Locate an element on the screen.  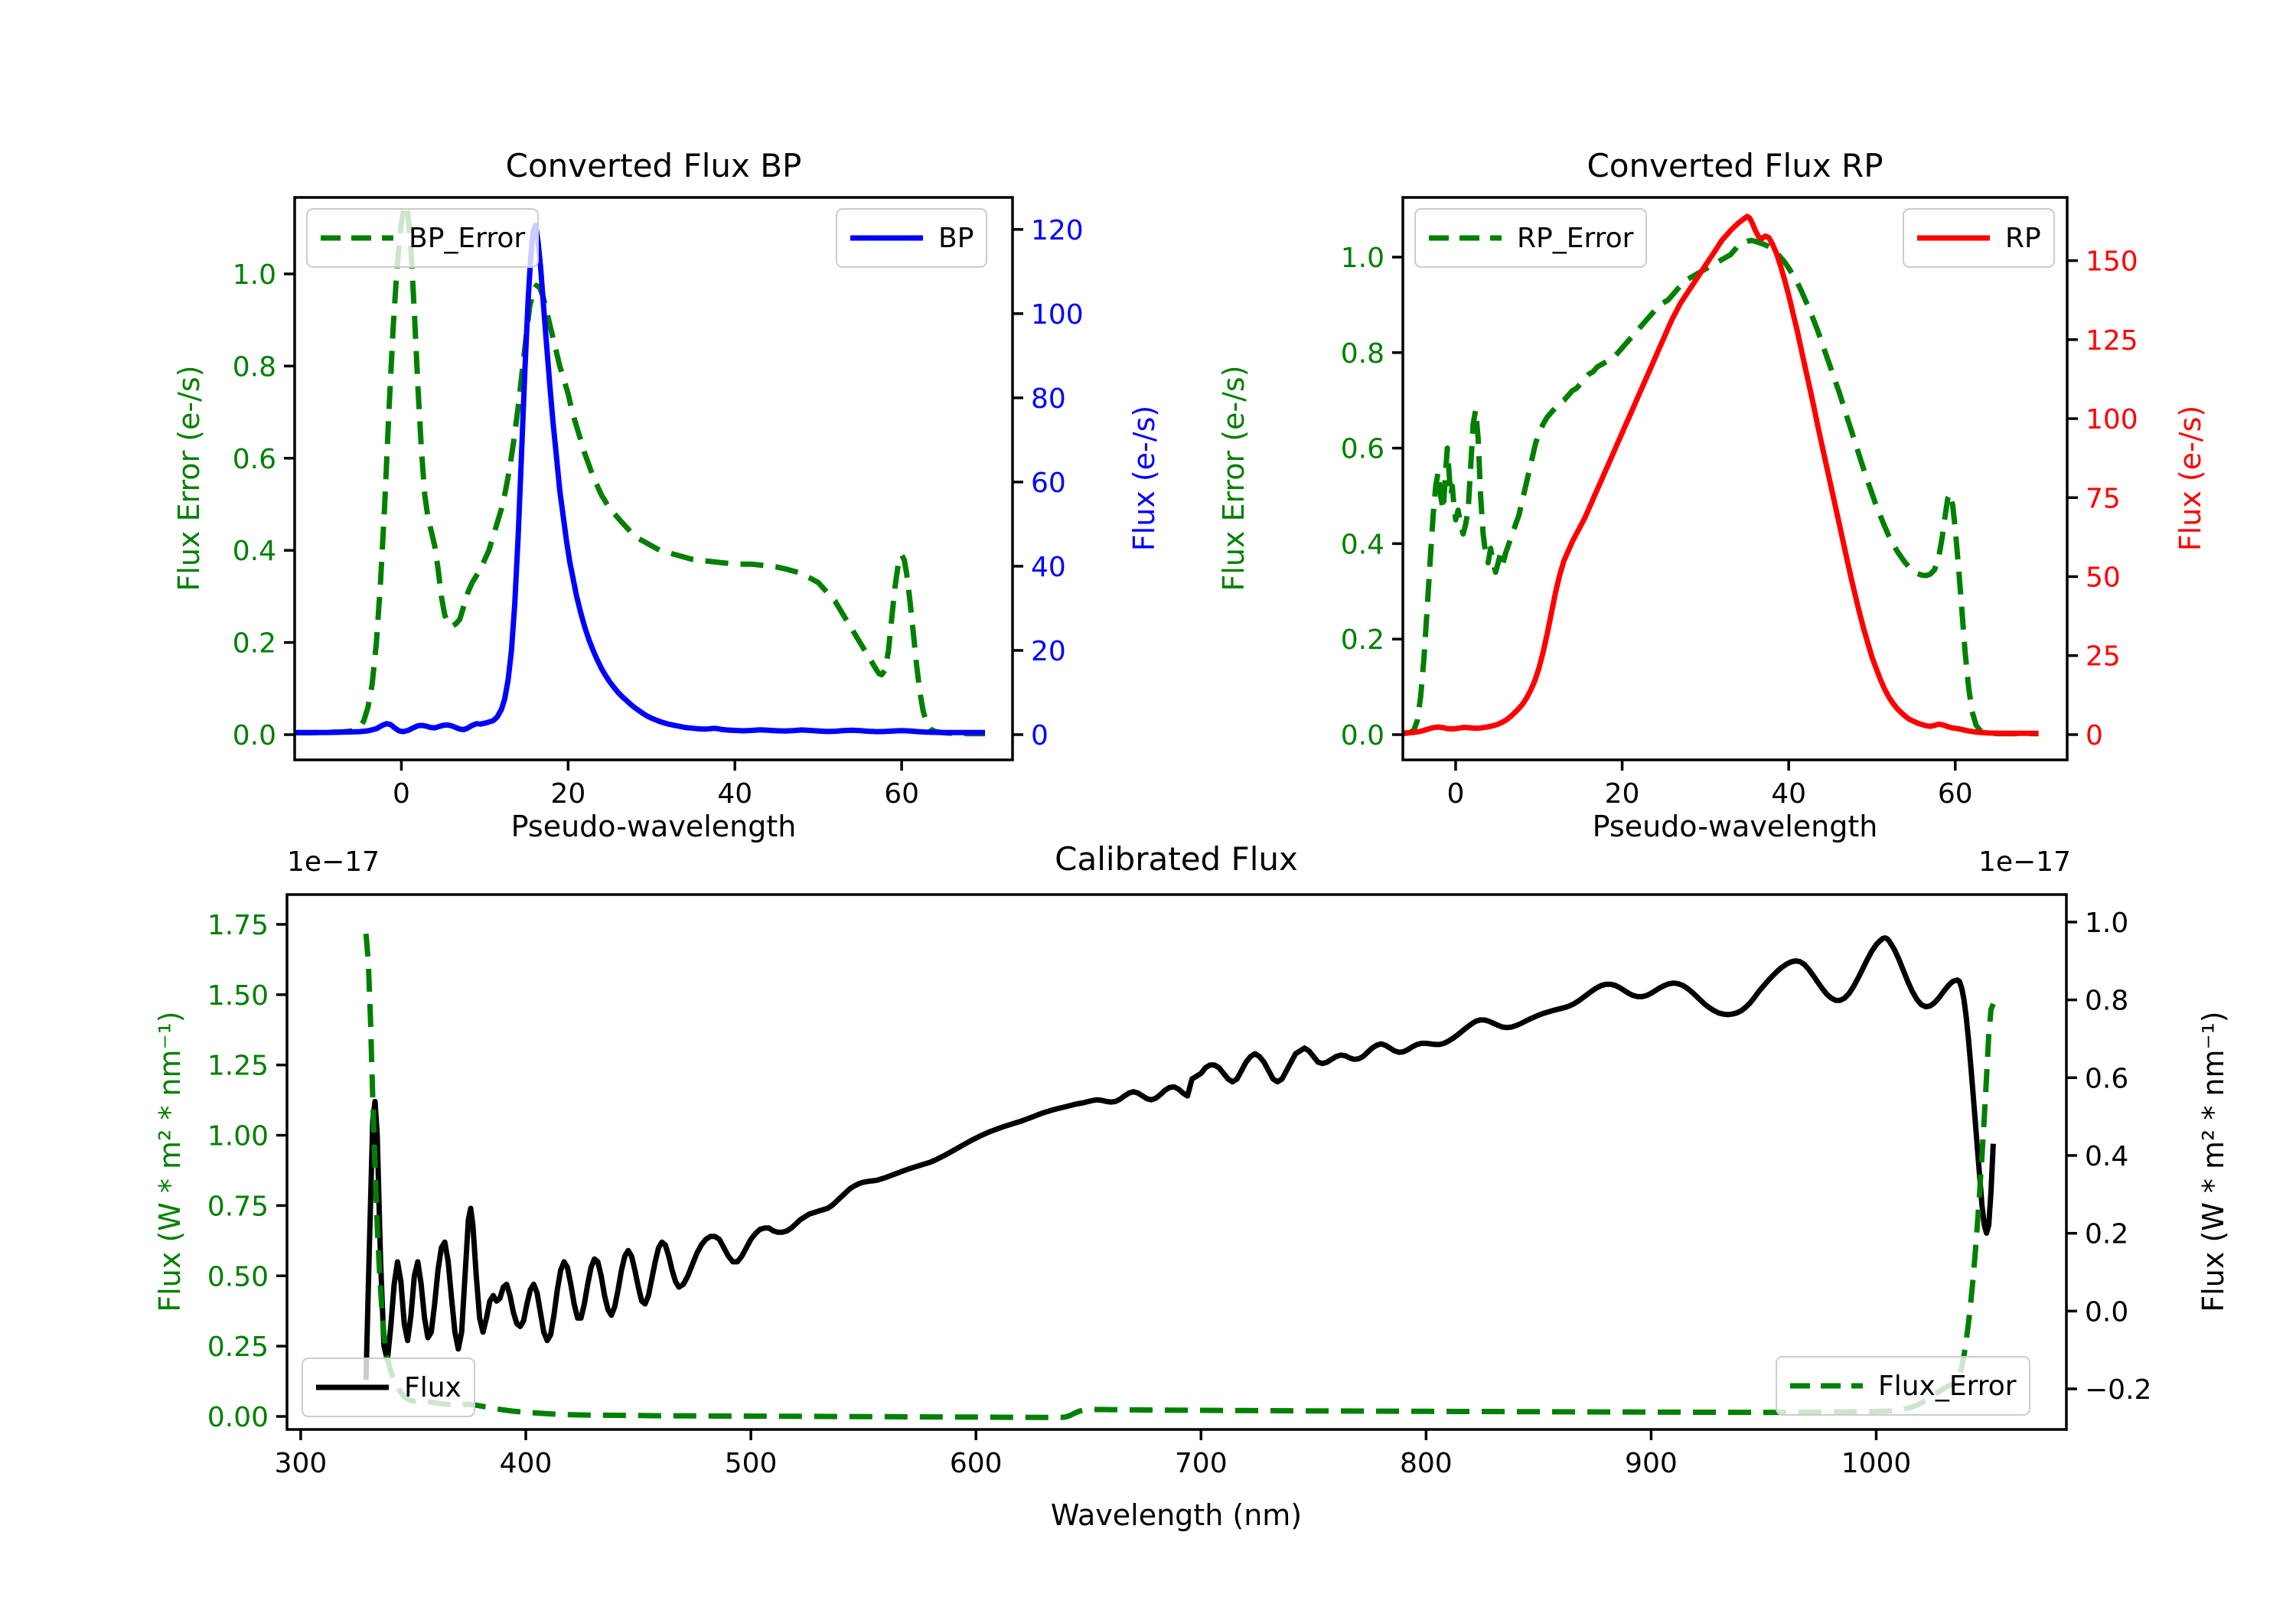
rp-series-group is located at coordinates (1721, 476).